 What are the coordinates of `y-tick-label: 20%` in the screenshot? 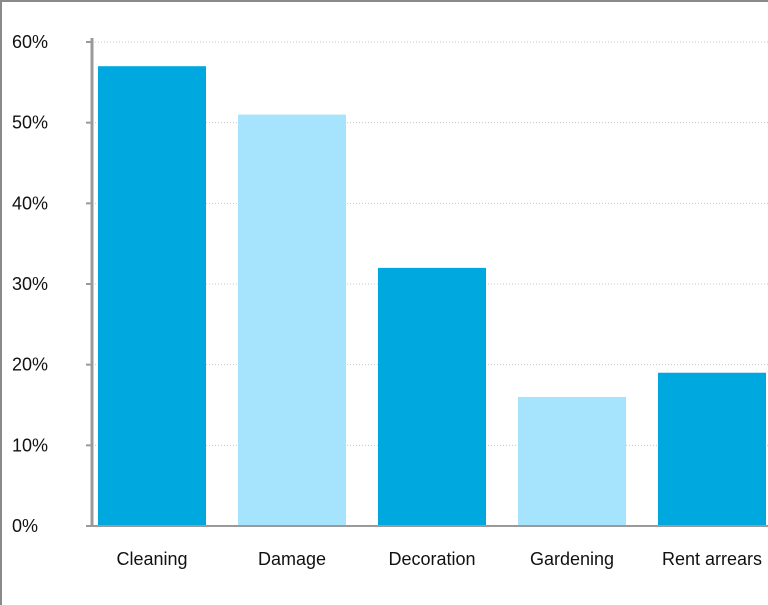 It's located at (30, 365).